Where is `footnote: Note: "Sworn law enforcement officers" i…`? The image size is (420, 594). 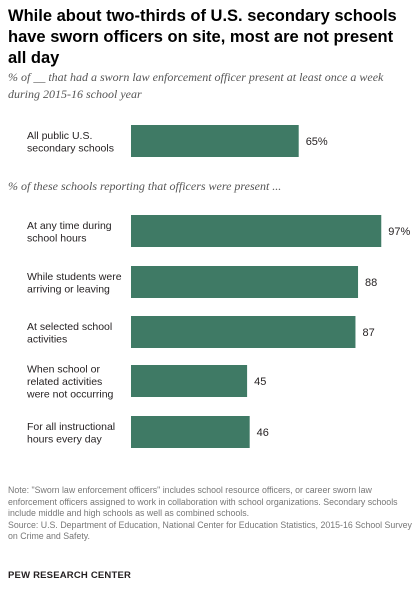
footnote: Note: "Sworn law enforcement officers" i… is located at coordinates (212, 514).